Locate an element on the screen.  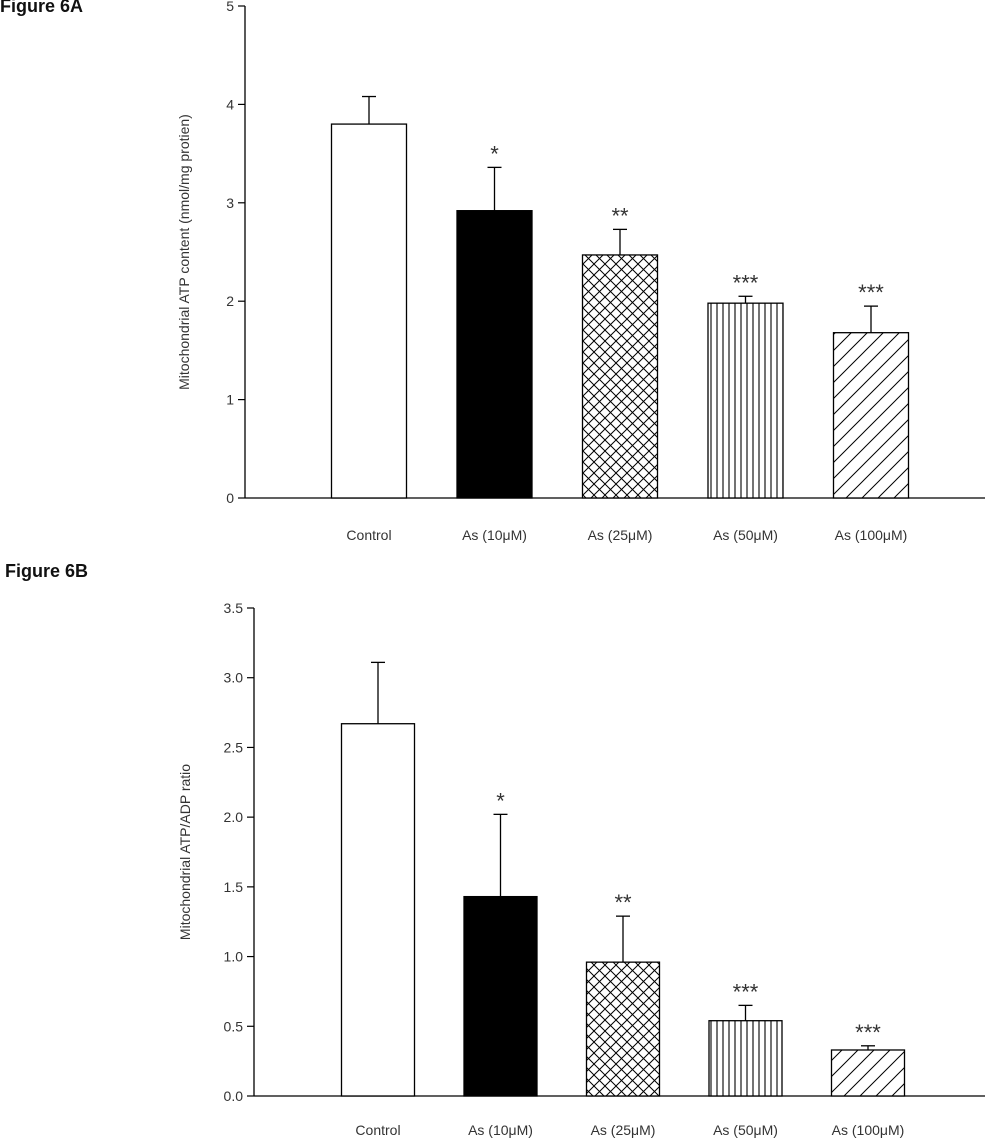
y-axis-title: Mitochondrial ATP/ADP ratio is located at coordinates (185, 852).